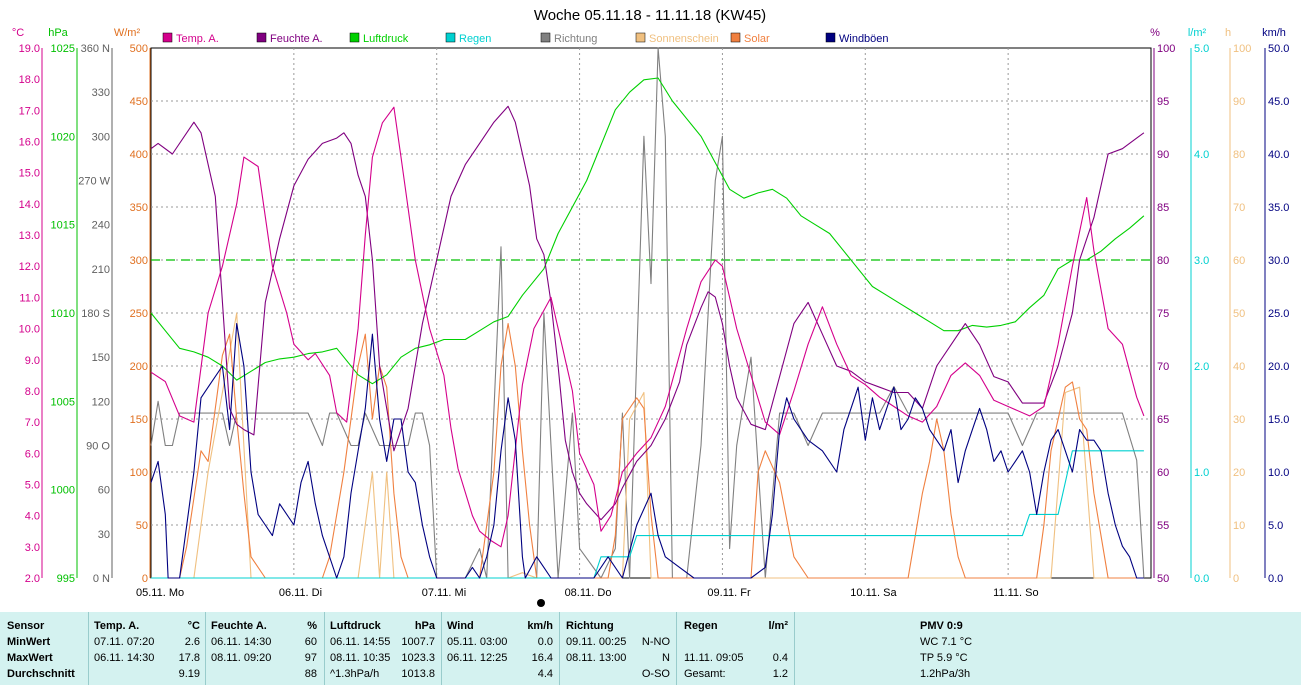  I want to click on right-axis-unit: %, so click(1155, 33).